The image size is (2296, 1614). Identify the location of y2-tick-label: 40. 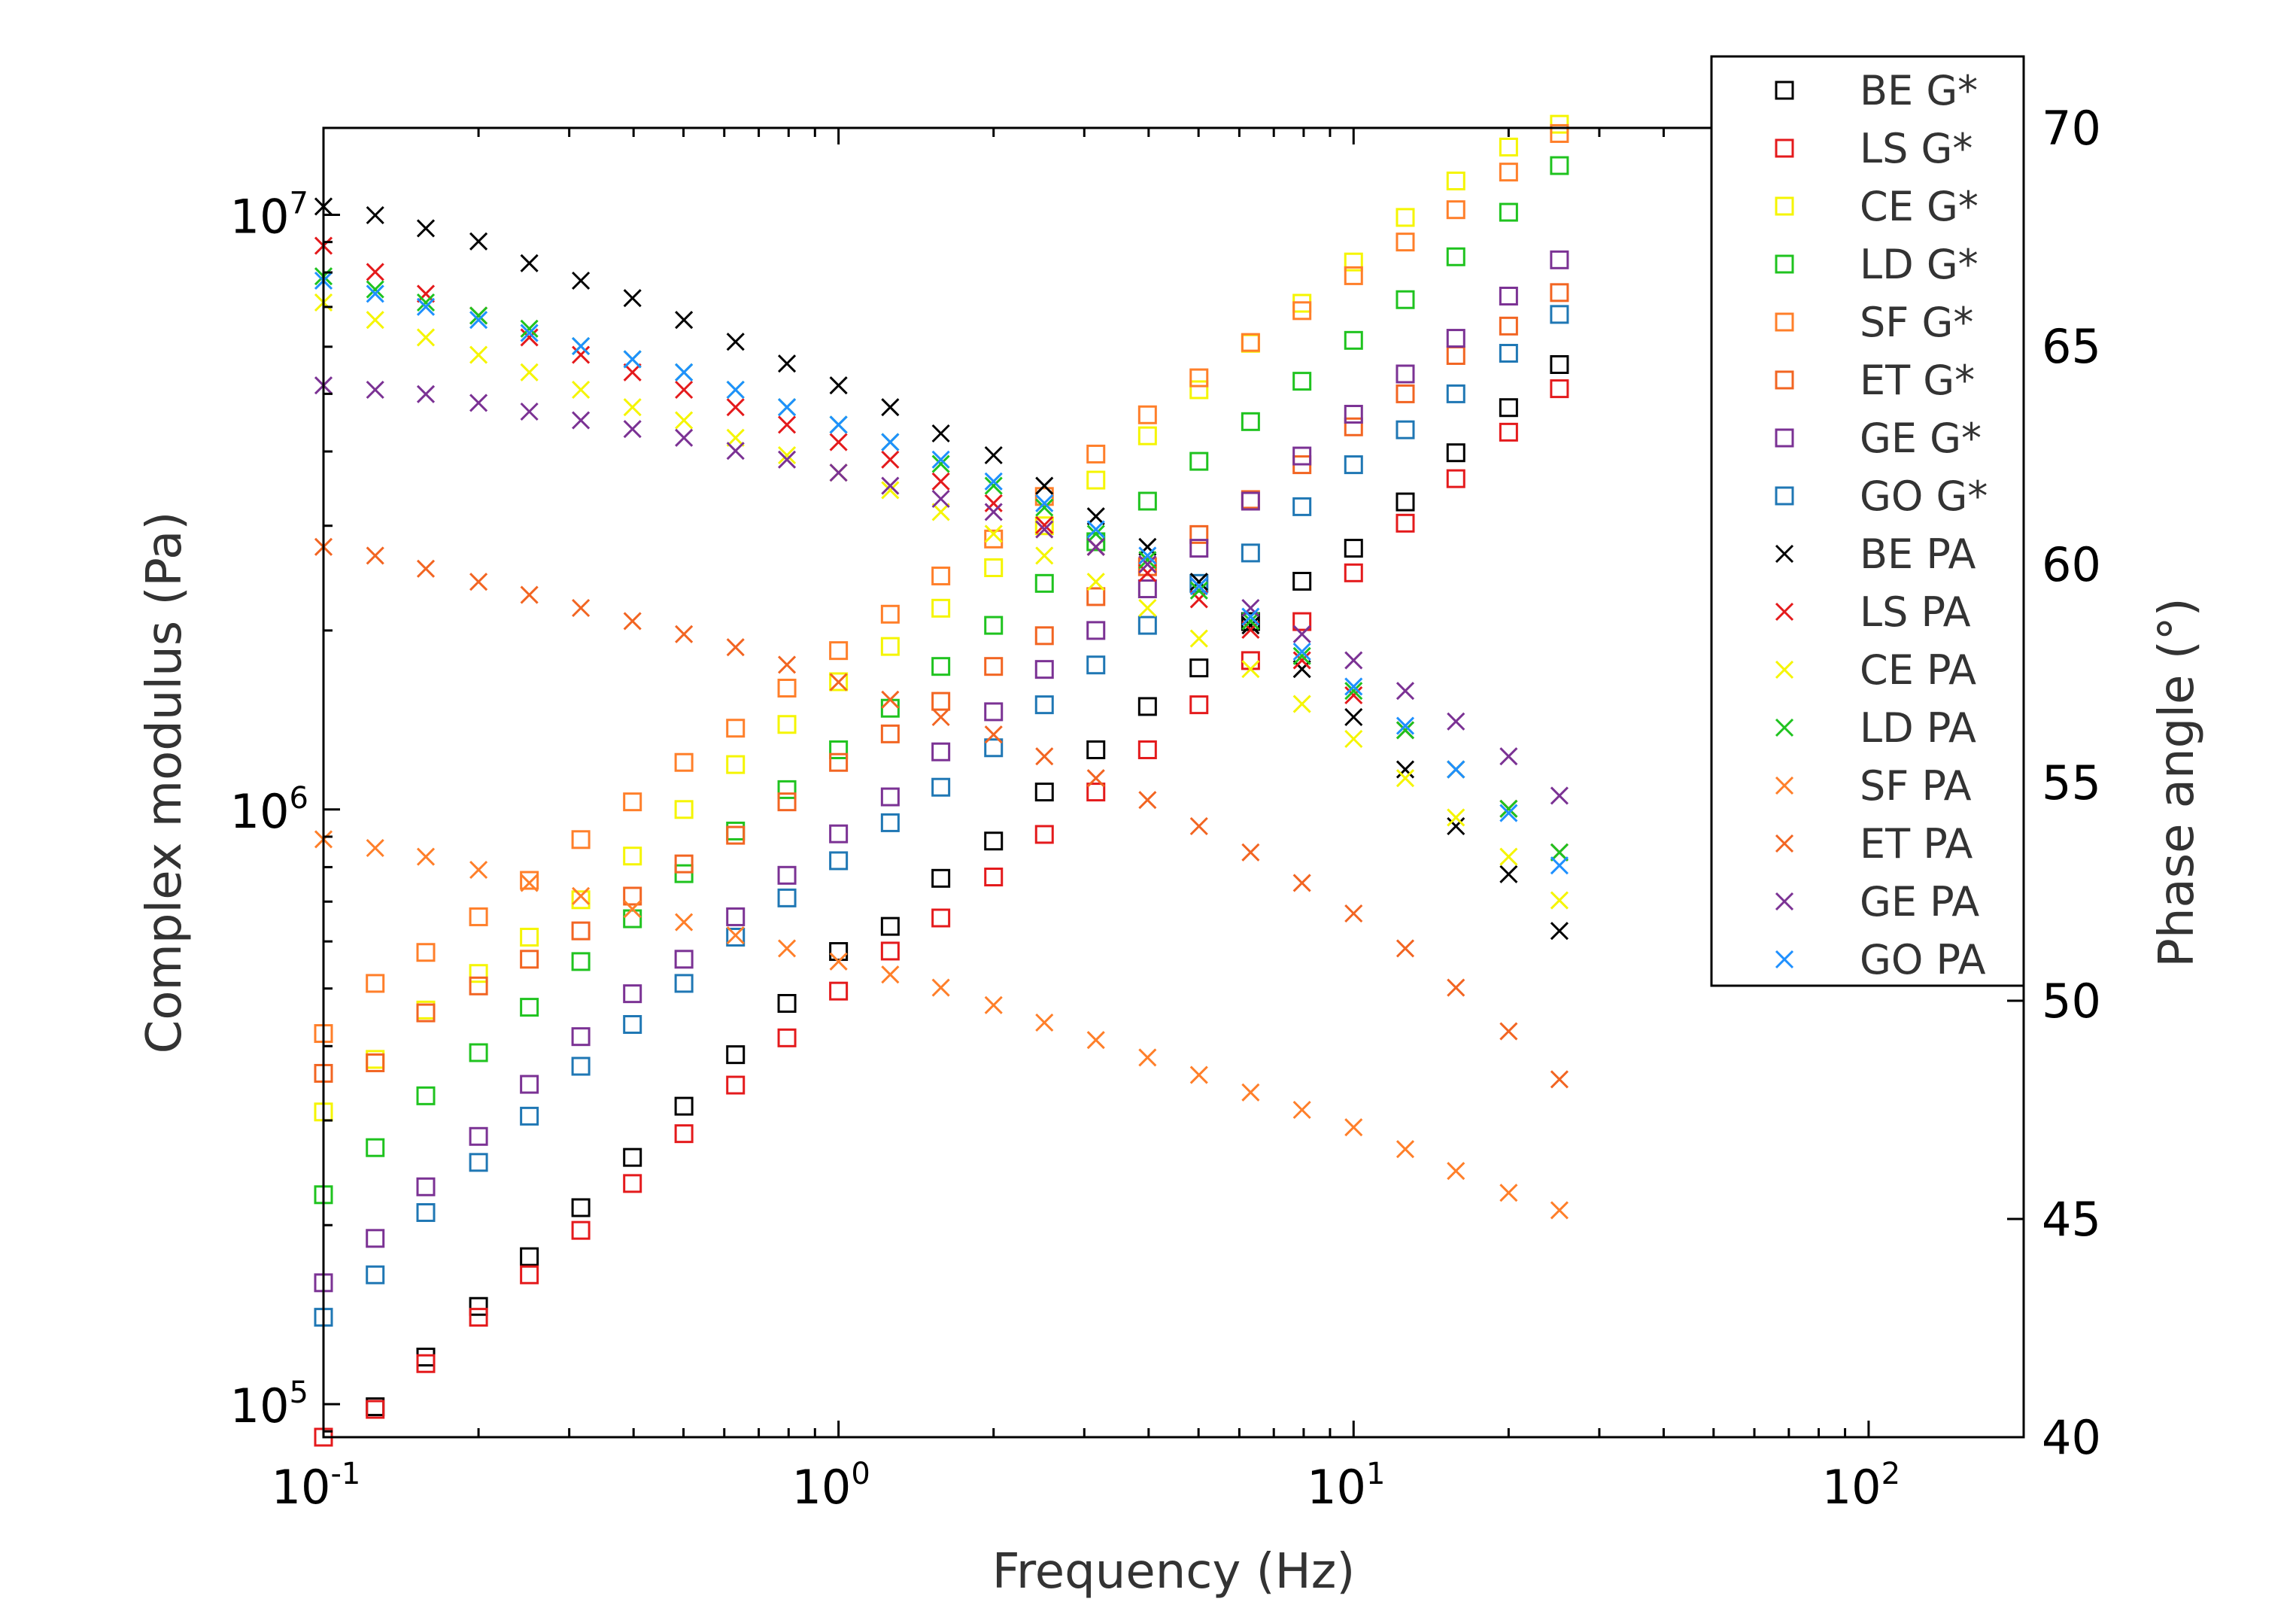
(2072, 1437).